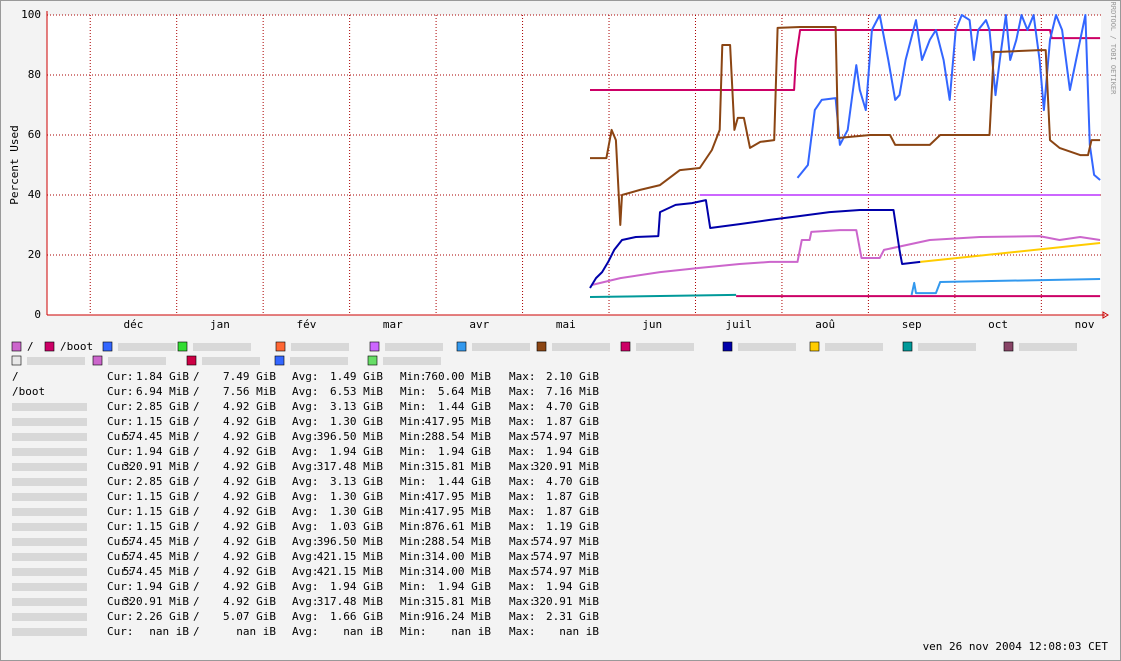  Describe the element at coordinates (156, 556) in the screenshot. I see `stats-value: 574.45 MiB` at that location.